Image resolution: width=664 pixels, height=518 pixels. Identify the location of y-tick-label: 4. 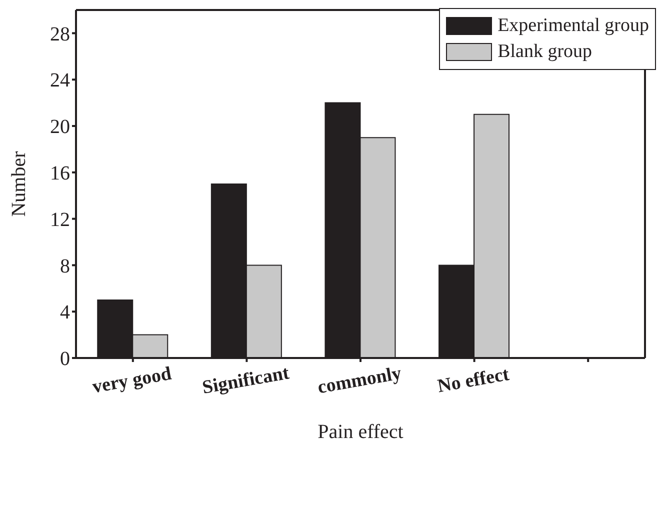
(65, 313).